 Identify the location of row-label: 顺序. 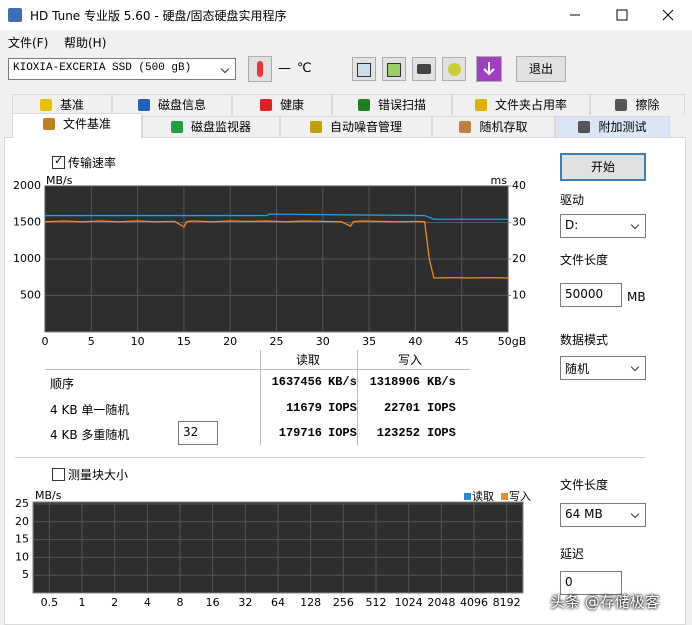
(62, 384).